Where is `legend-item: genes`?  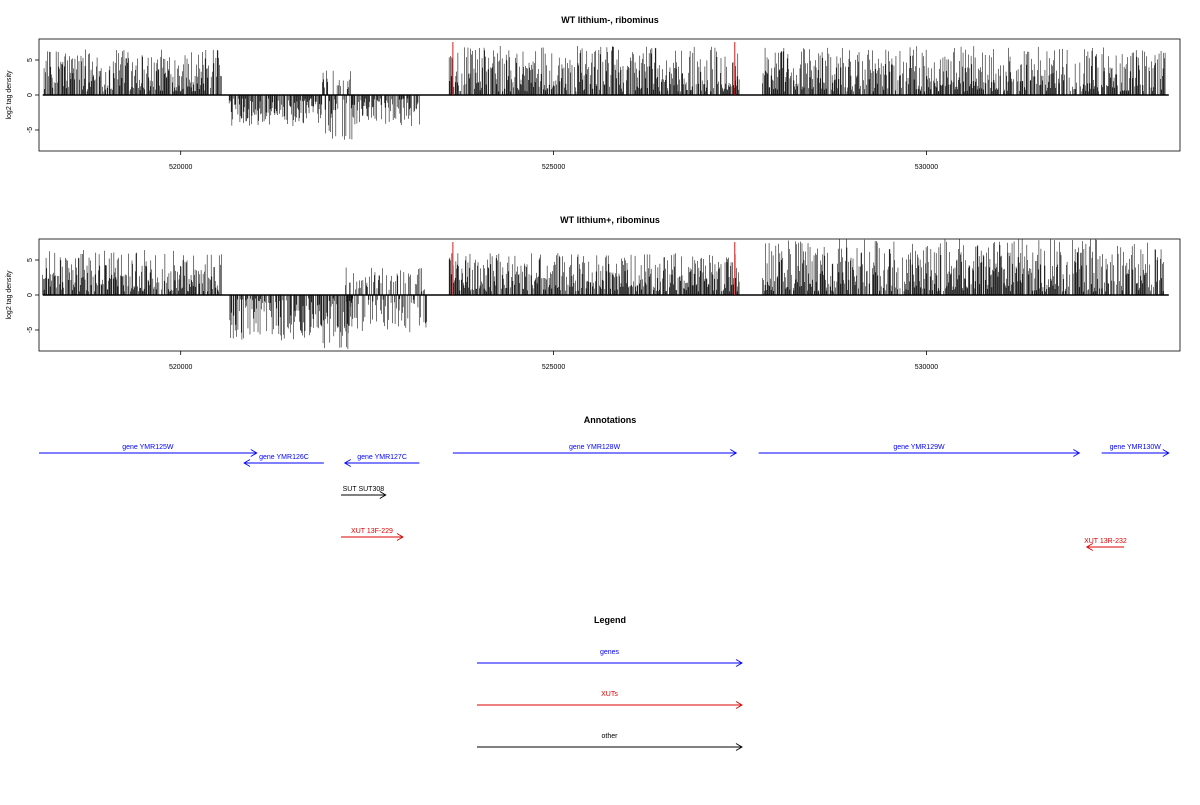
legend-item: genes is located at coordinates (610, 658).